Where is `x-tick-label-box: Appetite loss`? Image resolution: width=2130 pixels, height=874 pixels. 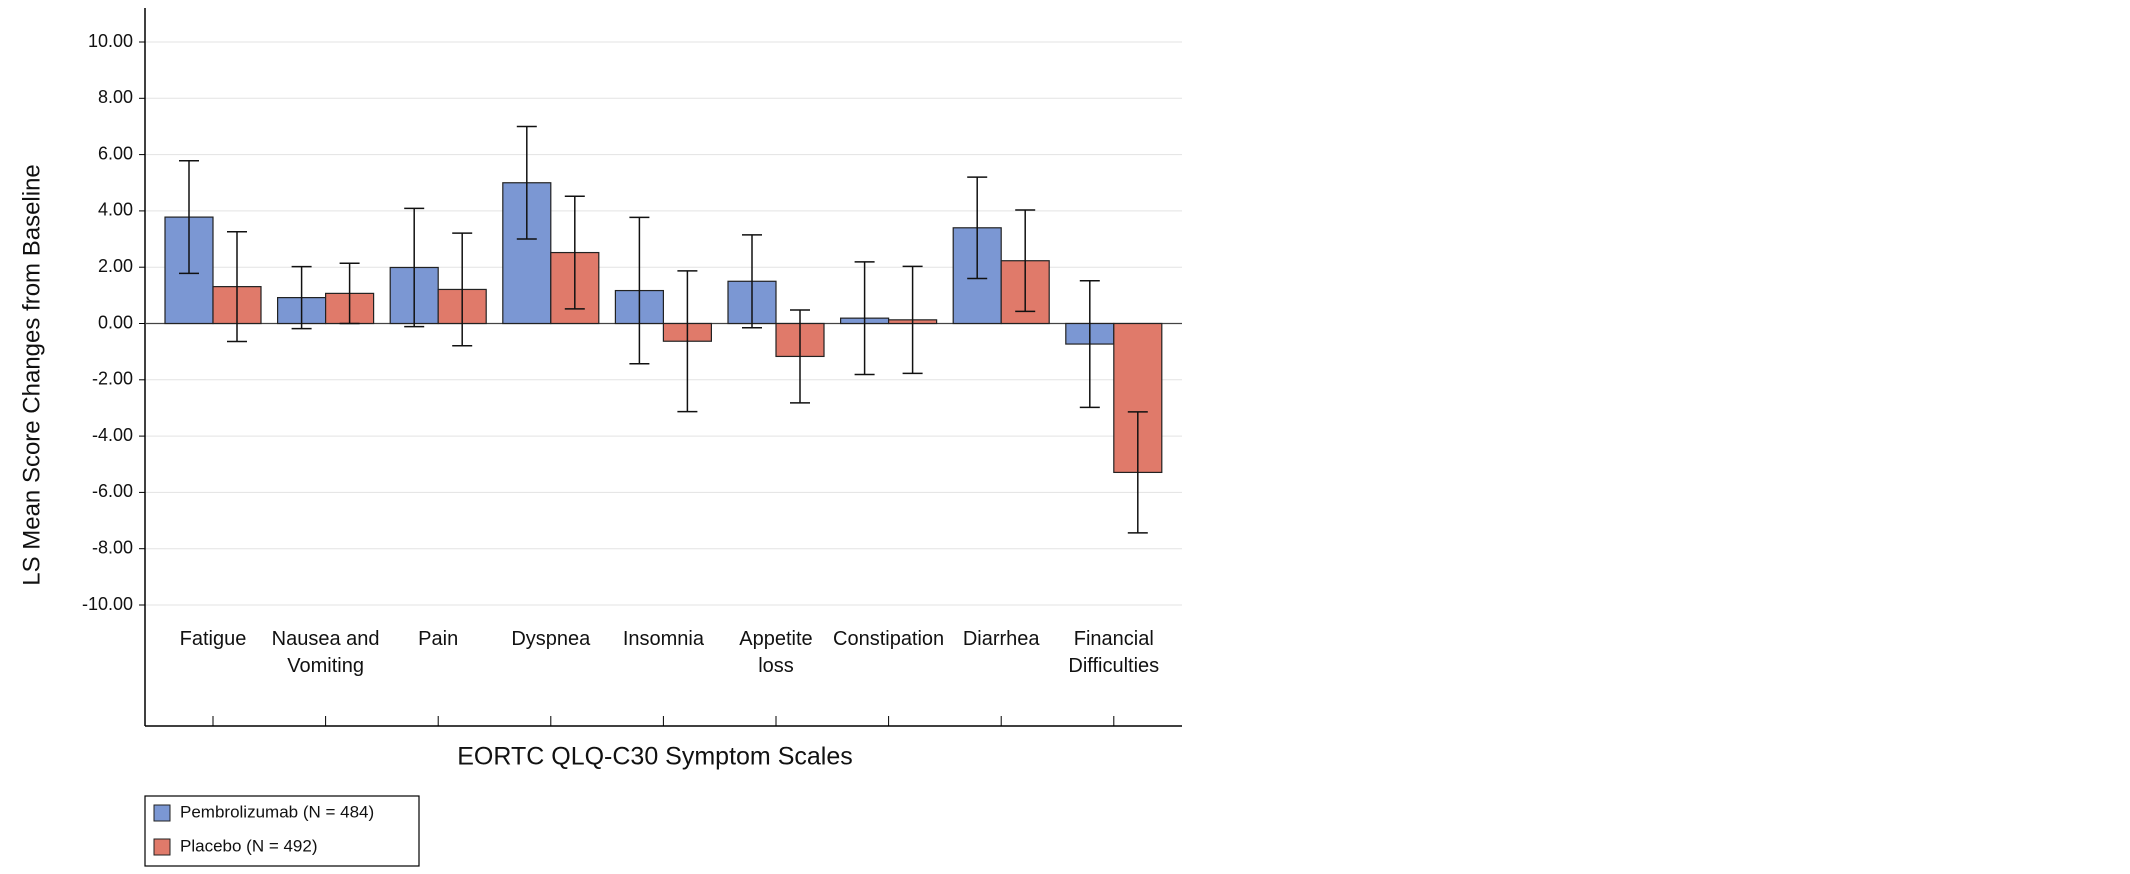
x-tick-label-box: Appetite loss is located at coordinates (776, 652).